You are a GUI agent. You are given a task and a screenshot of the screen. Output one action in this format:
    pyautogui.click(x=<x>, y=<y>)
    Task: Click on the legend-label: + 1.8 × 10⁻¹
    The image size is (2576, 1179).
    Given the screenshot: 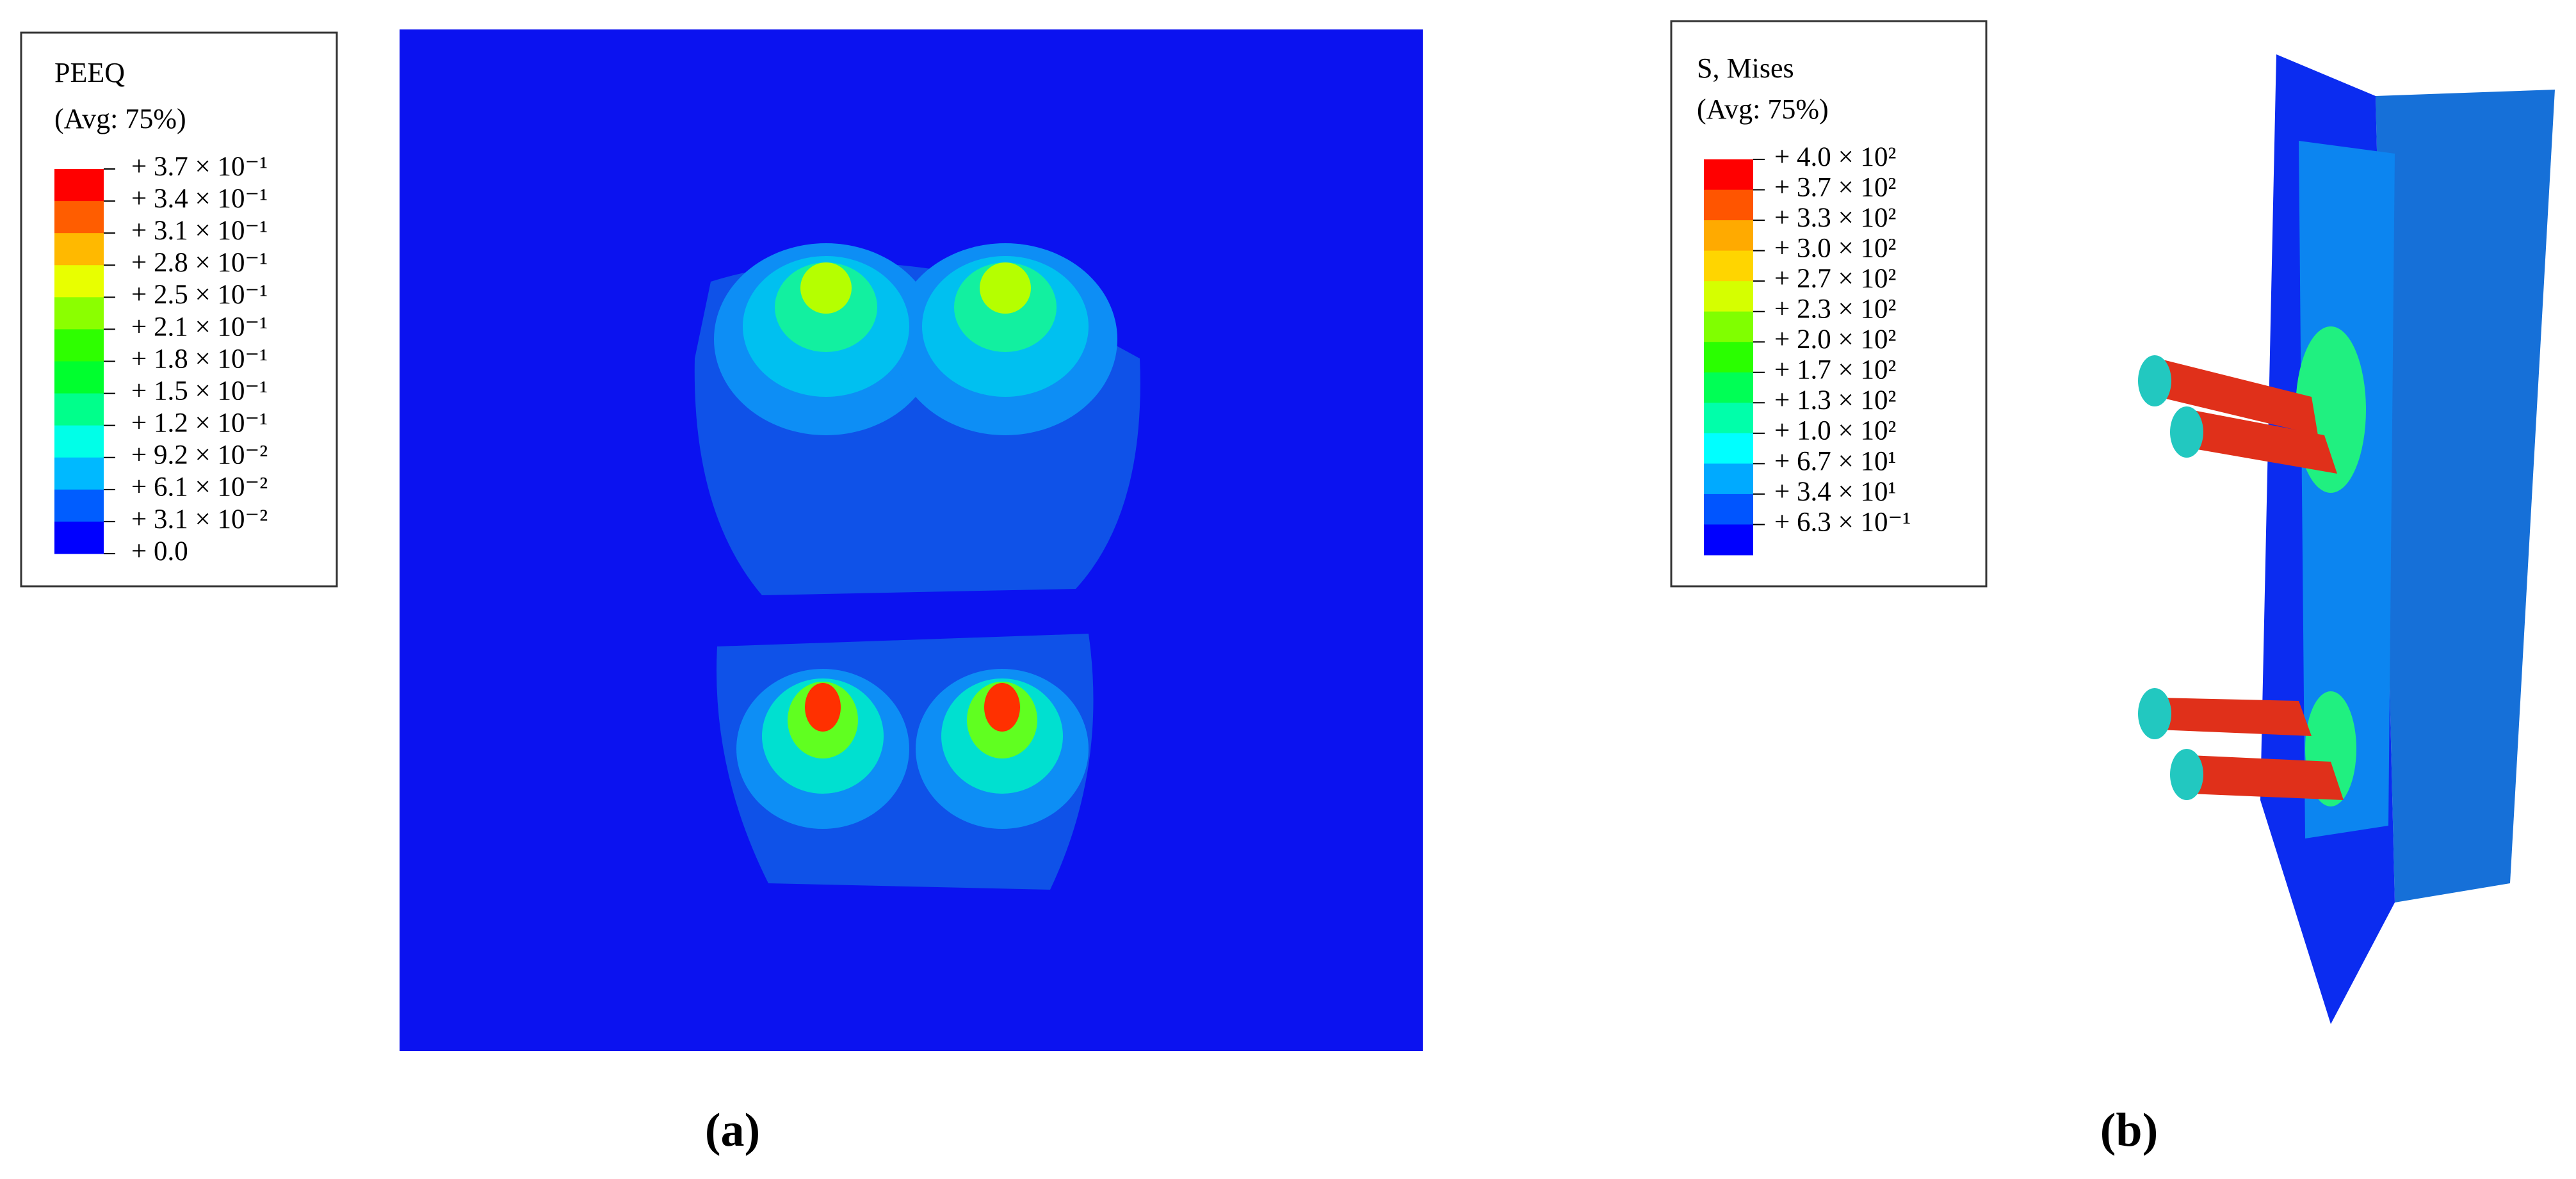 What is the action you would take?
    pyautogui.click(x=199, y=359)
    